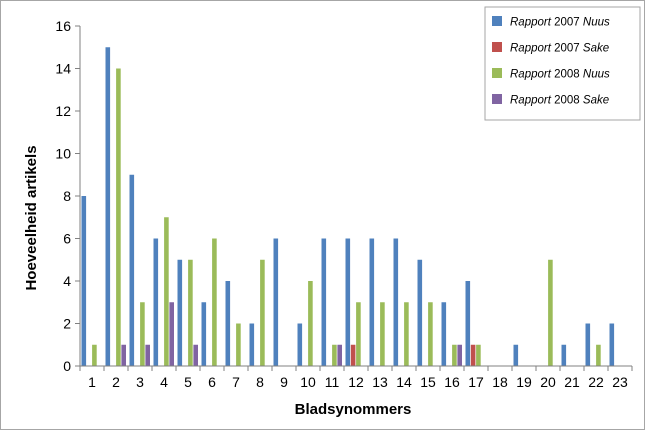 The image size is (645, 430). I want to click on x-tick-label: 9, so click(284, 382).